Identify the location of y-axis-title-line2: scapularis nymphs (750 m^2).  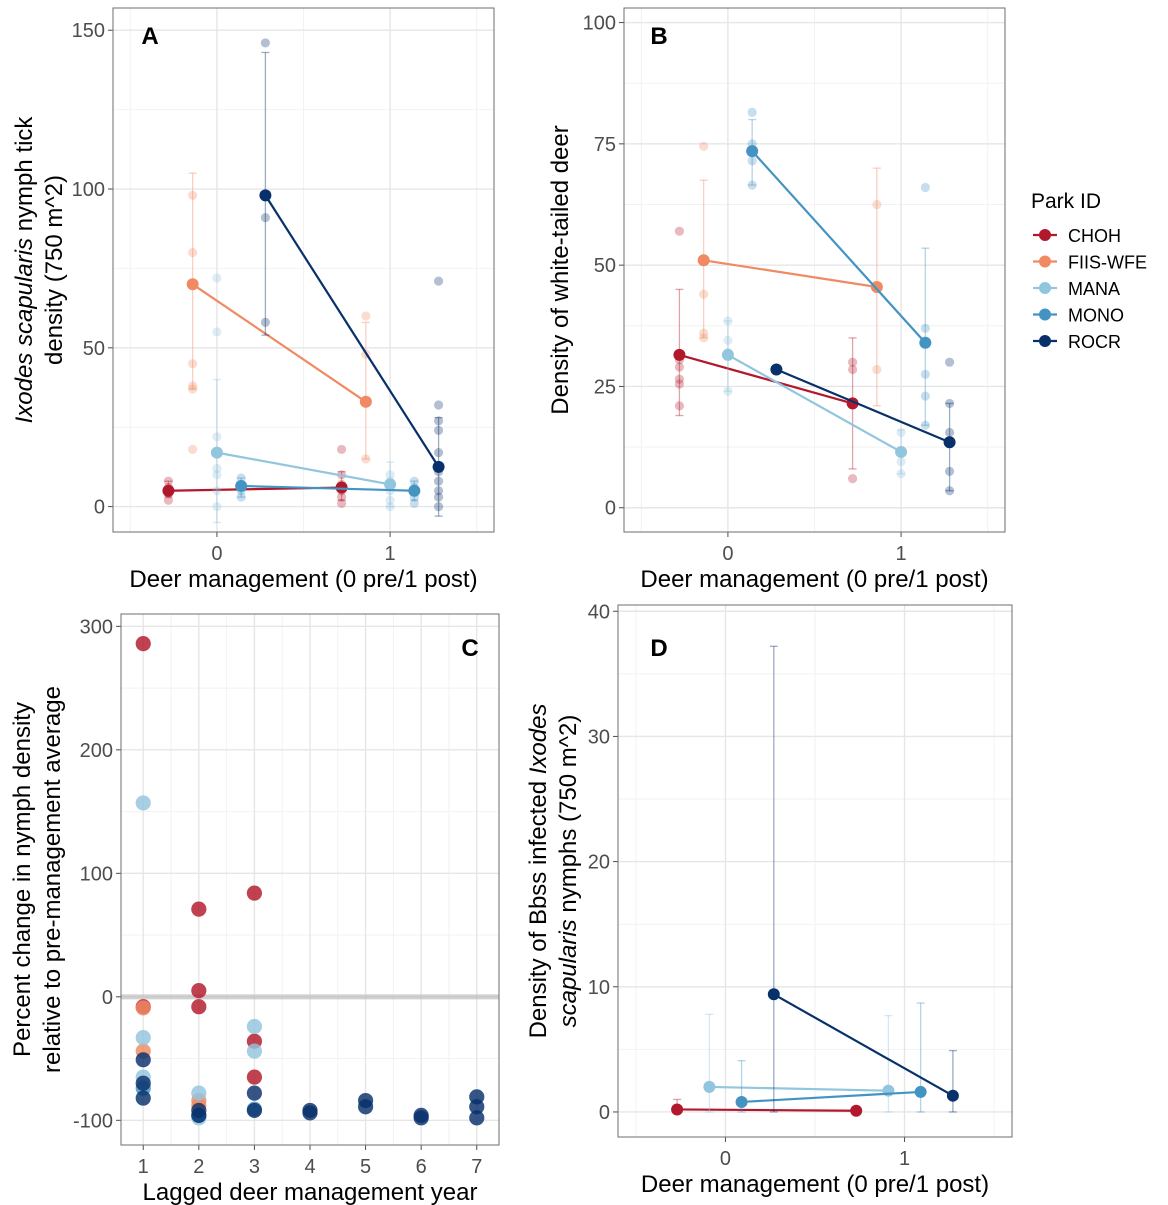
(568, 871).